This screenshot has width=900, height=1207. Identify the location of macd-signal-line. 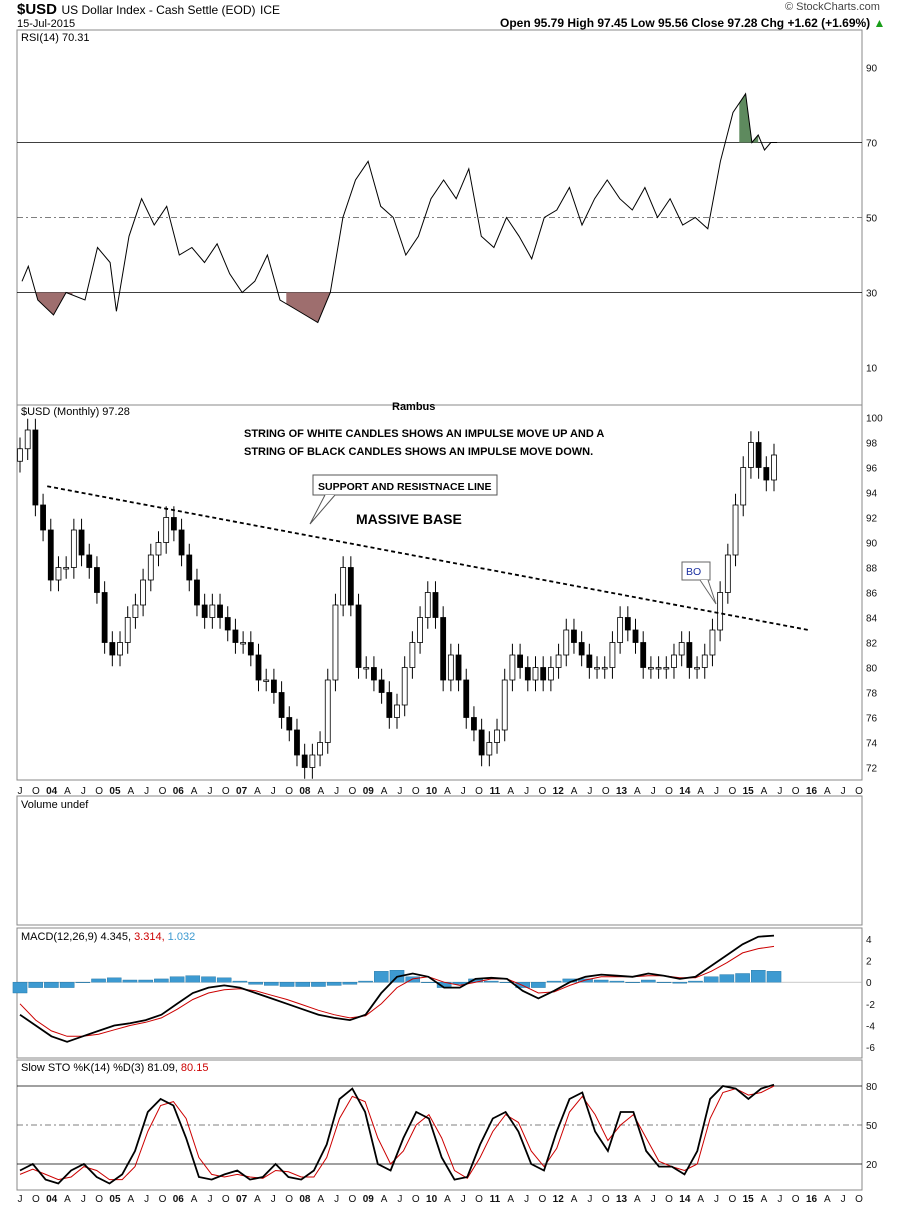
(397, 991).